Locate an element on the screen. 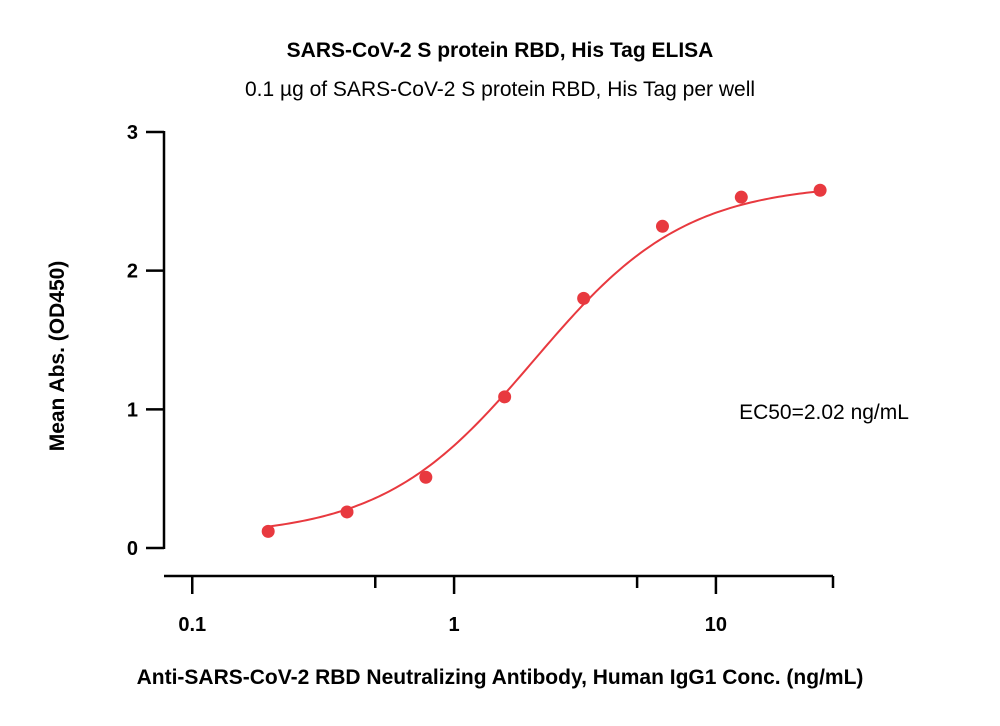  x-ticks: 0.1 1 10 is located at coordinates (506, 606).